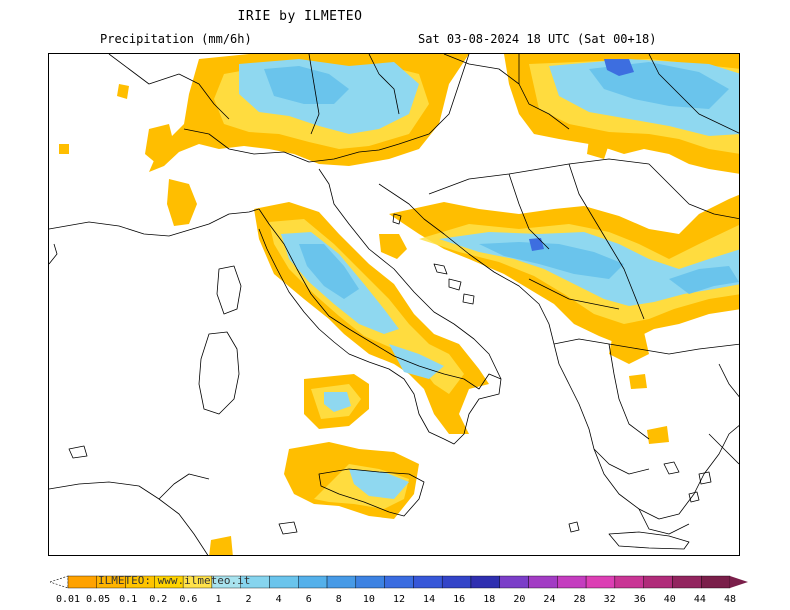  What do you see at coordinates (218, 599) in the screenshot?
I see `legend-tick-label: 1` at bounding box center [218, 599].